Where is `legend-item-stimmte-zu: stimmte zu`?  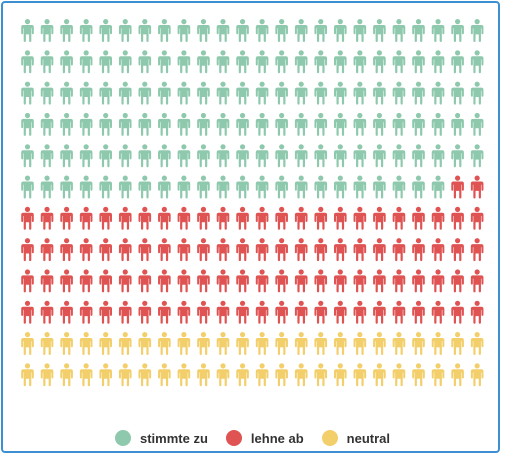
legend-item-stimmte-zu: stimmte zu is located at coordinates (161, 438).